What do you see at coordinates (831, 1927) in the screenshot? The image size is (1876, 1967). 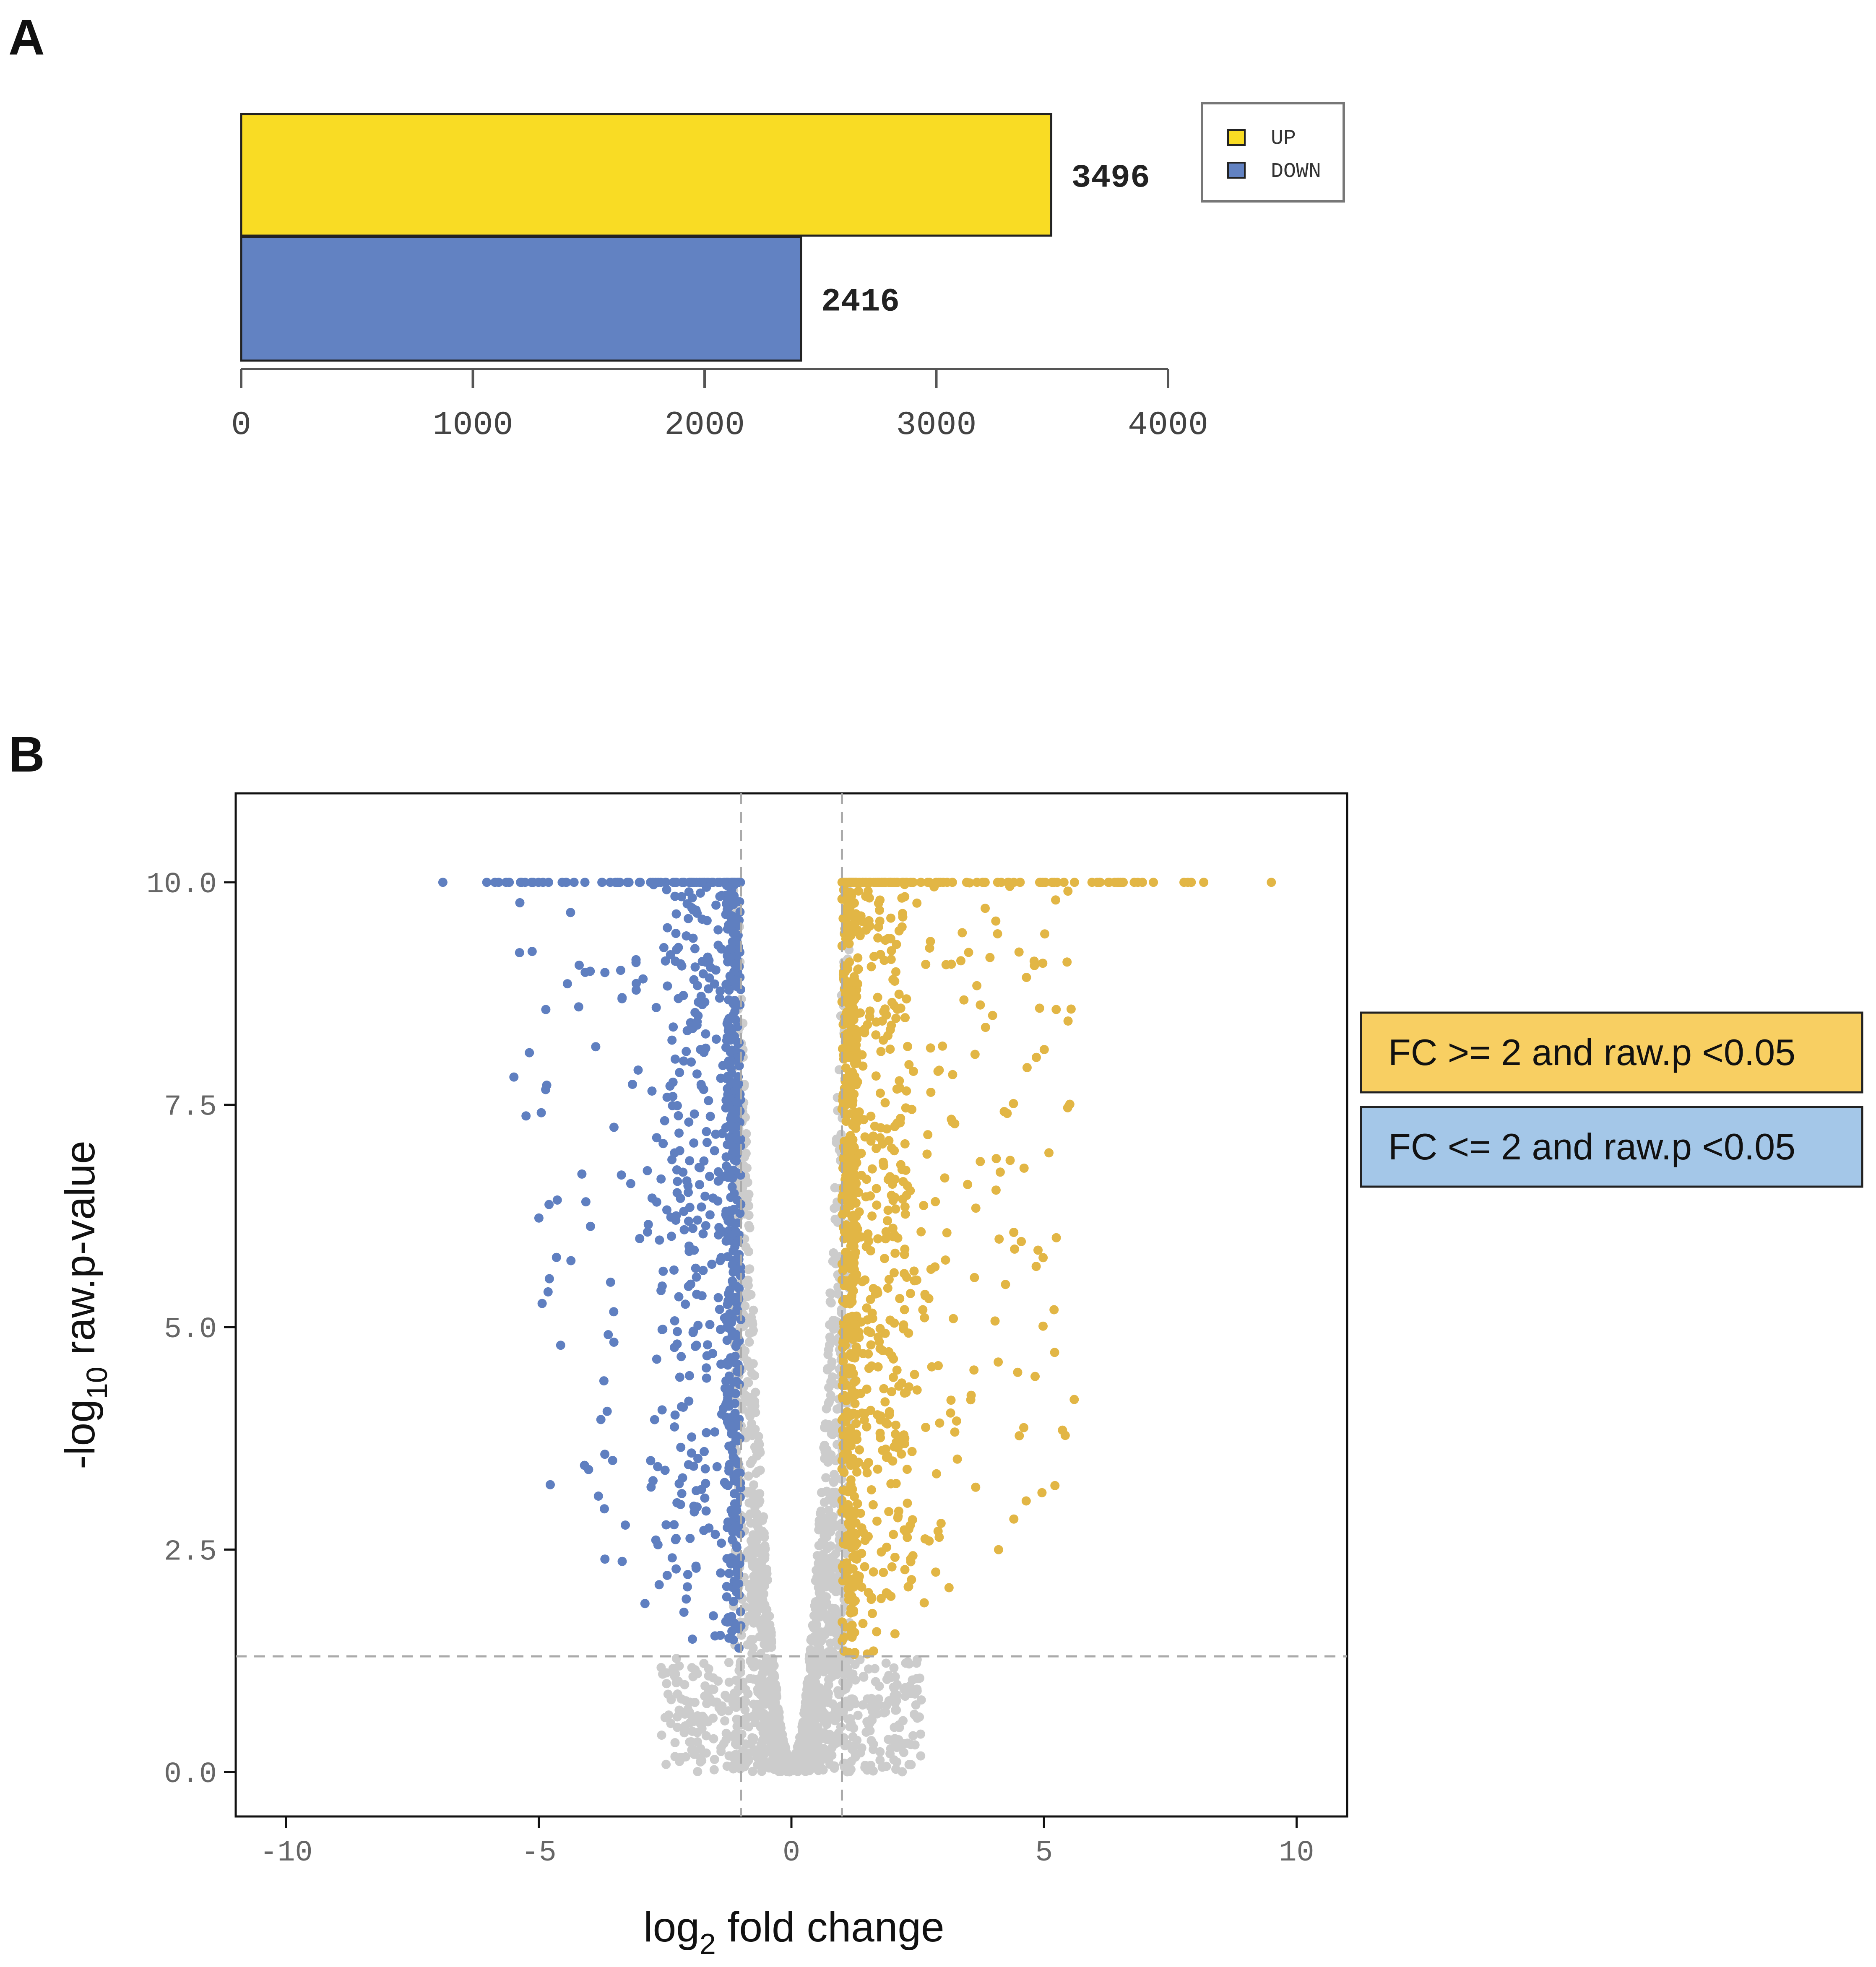 I see `x-title-rest: fold change` at bounding box center [831, 1927].